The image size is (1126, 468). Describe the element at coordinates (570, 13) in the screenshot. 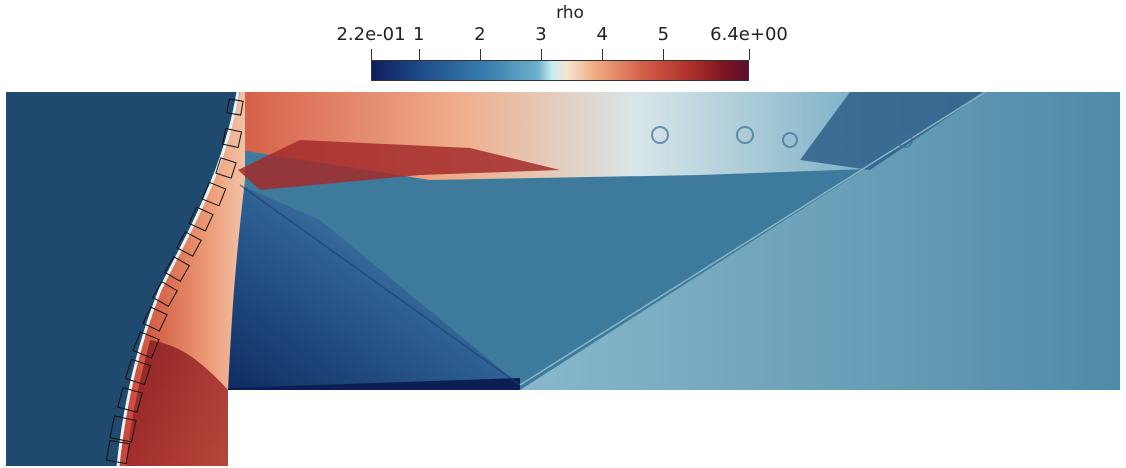

I see `colorbar-title: rho` at that location.